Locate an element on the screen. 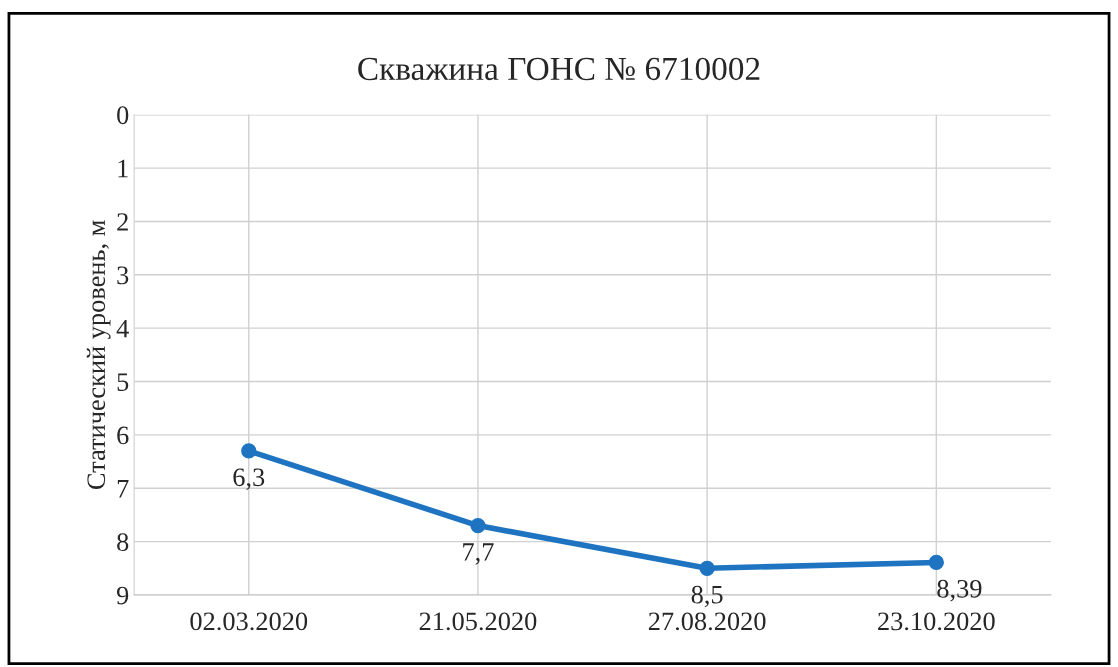  data-label: 6,3 is located at coordinates (249, 479).